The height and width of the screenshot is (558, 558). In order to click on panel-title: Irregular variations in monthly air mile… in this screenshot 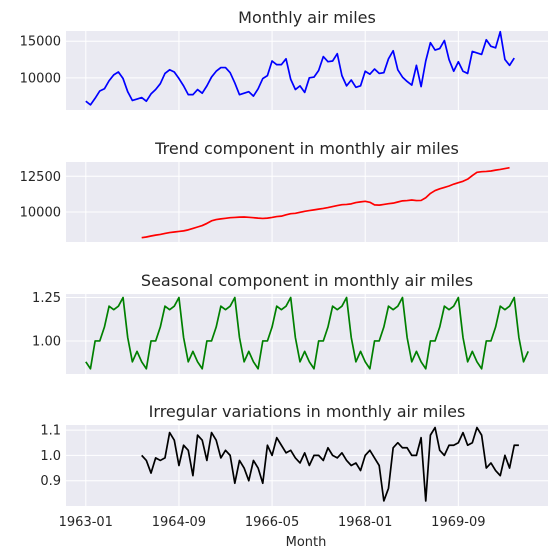, I will do `click(307, 411)`.